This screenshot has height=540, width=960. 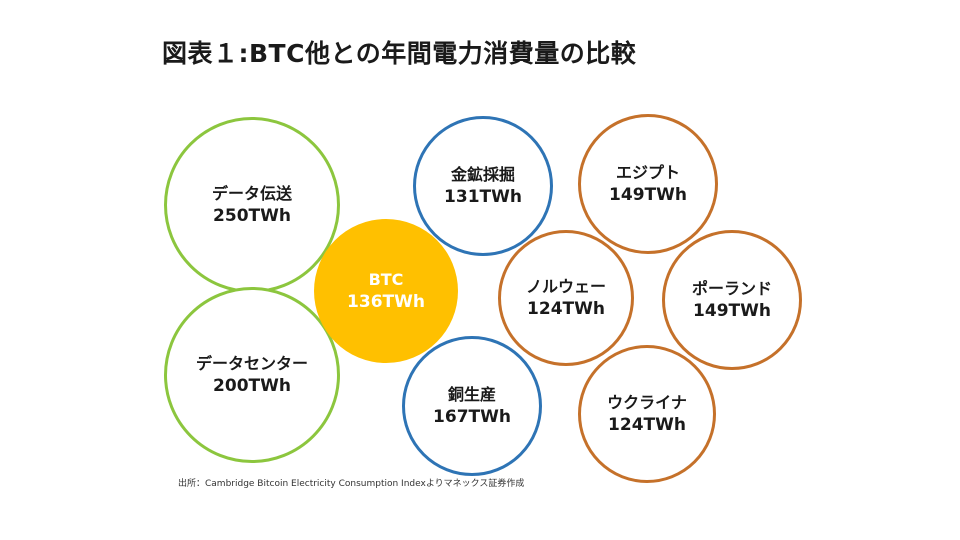 I want to click on bubble-copper: 銅生産 167TWh, so click(x=472, y=406).